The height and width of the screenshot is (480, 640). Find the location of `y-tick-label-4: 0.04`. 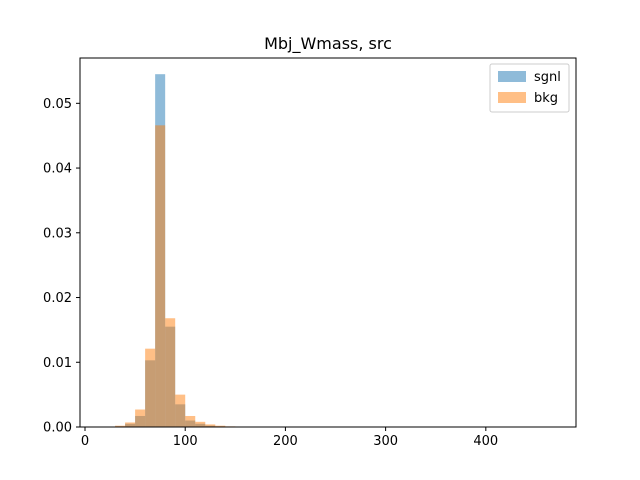

y-tick-label-4: 0.04 is located at coordinates (57, 169).